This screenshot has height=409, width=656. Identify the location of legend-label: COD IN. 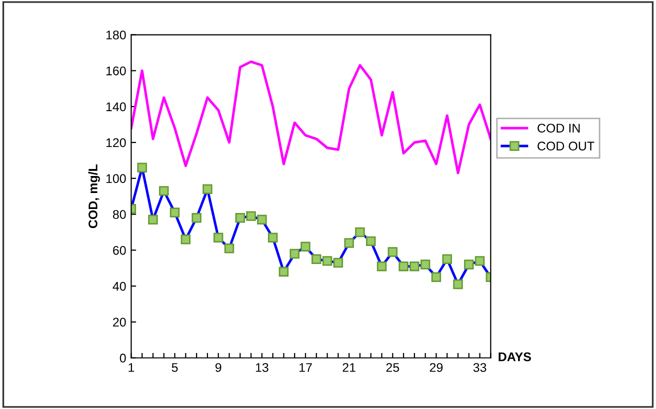
(559, 128).